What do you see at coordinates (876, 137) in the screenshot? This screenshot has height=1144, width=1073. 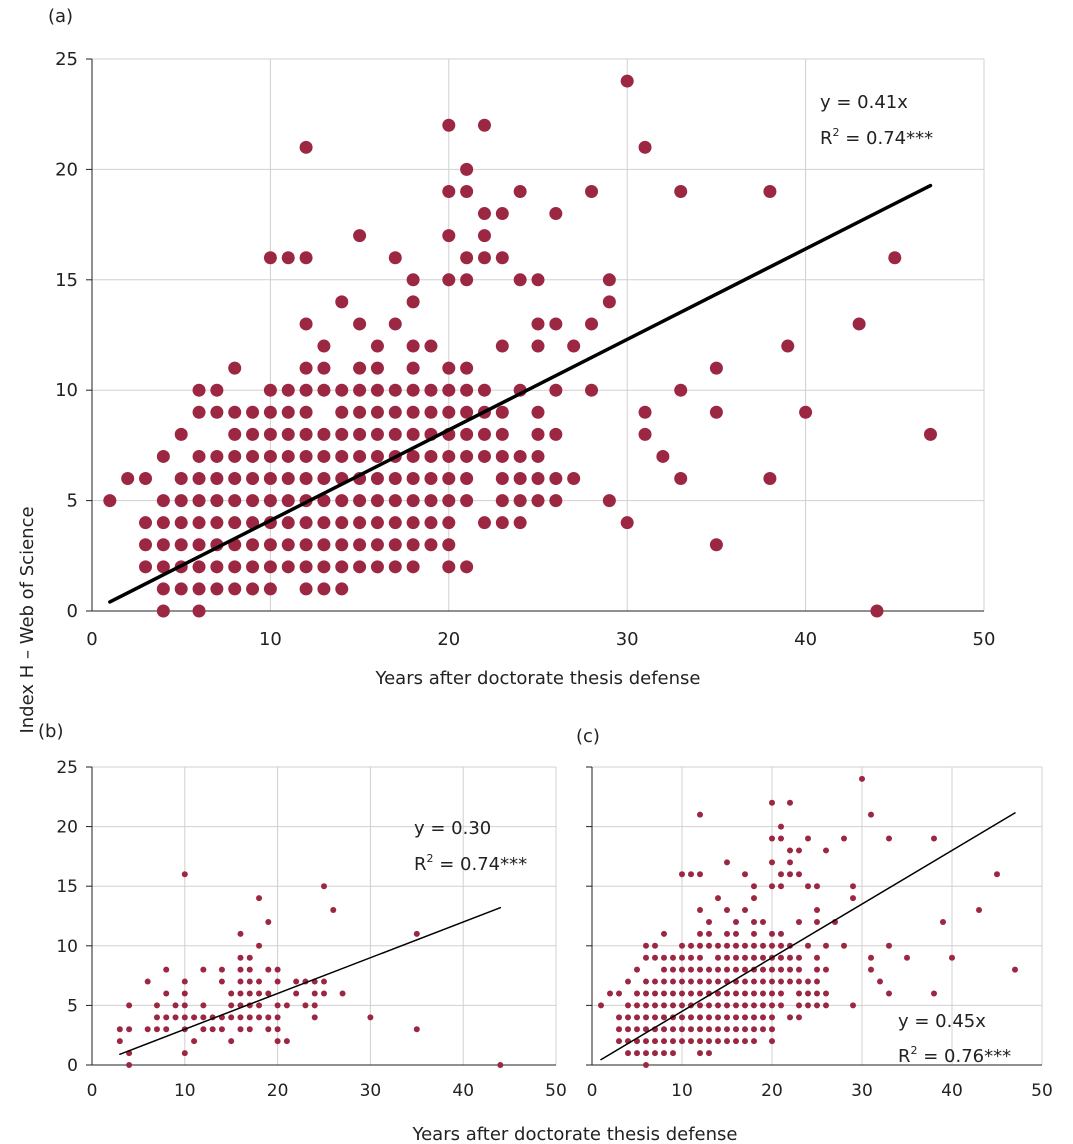 I see `r-squared-label: R2 = 0.74***` at bounding box center [876, 137].